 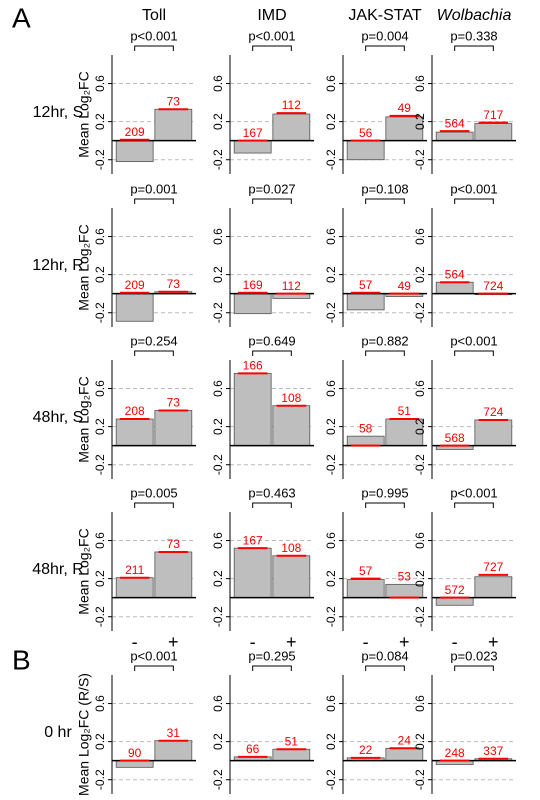 I want to click on y-axis-label: Mean Log₂FC, so click(x=84, y=571).